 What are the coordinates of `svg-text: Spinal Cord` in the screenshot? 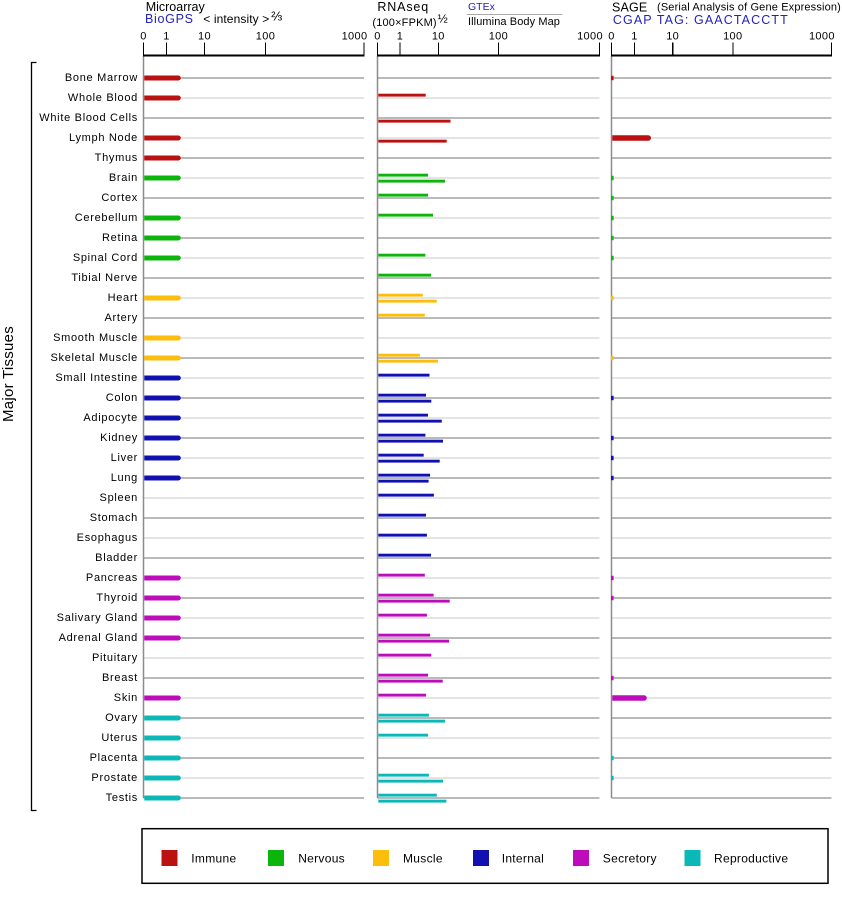 It's located at (105, 258).